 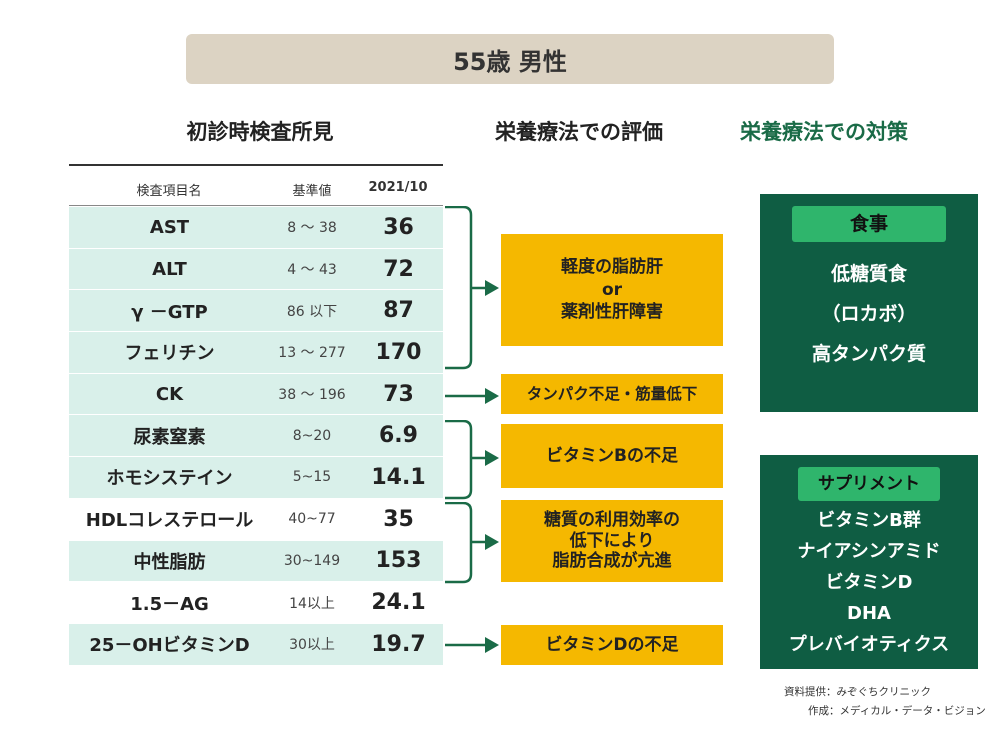 What do you see at coordinates (579, 132) in the screenshot?
I see `section-heading-evaluation: 栄養療法での評価` at bounding box center [579, 132].